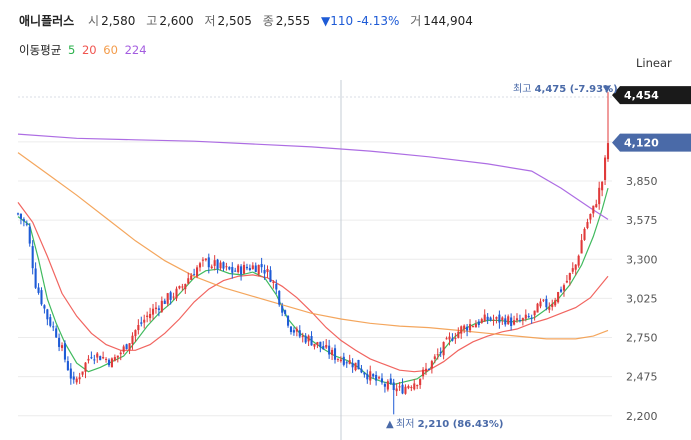 This screenshot has width=691, height=440. I want to click on moving-average-legend: 이동평균 5 20 60 224, so click(84, 50).